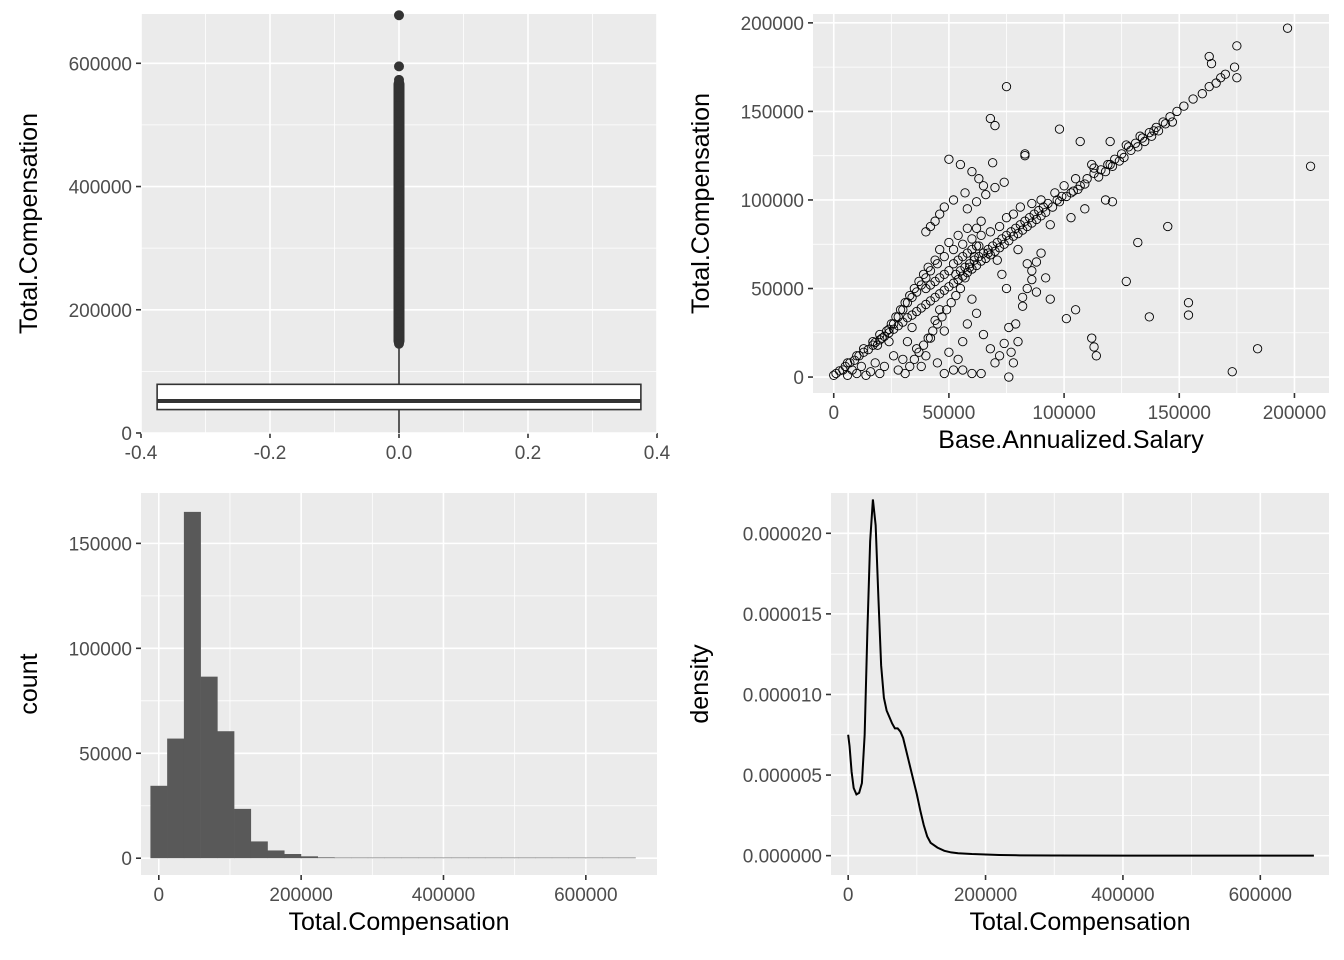  I want to click on y-axis-title: count, so click(29, 683).